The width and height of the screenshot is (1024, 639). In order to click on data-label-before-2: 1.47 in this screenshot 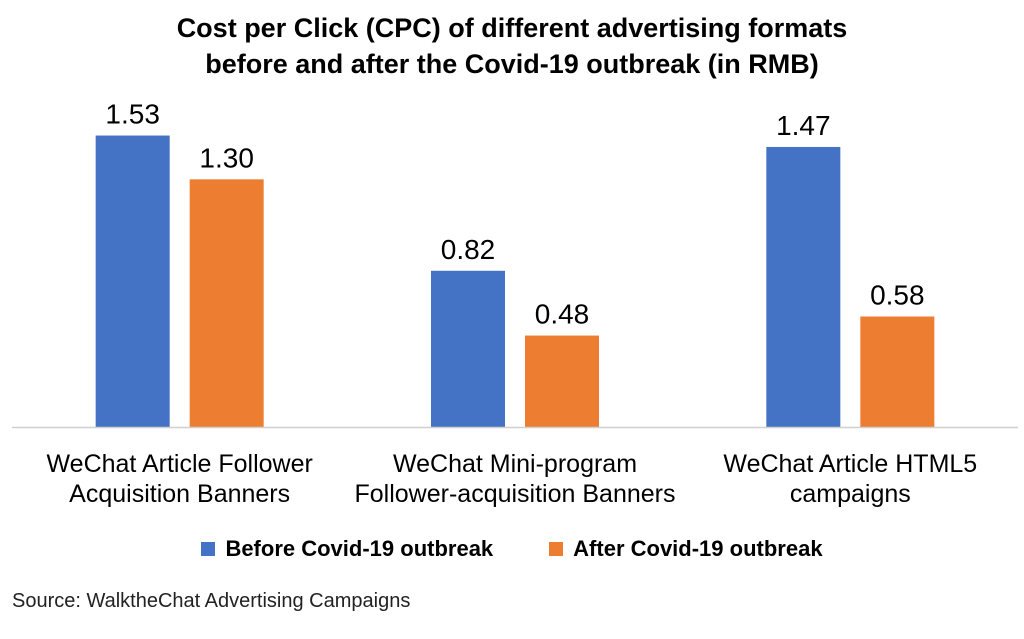, I will do `click(803, 125)`.